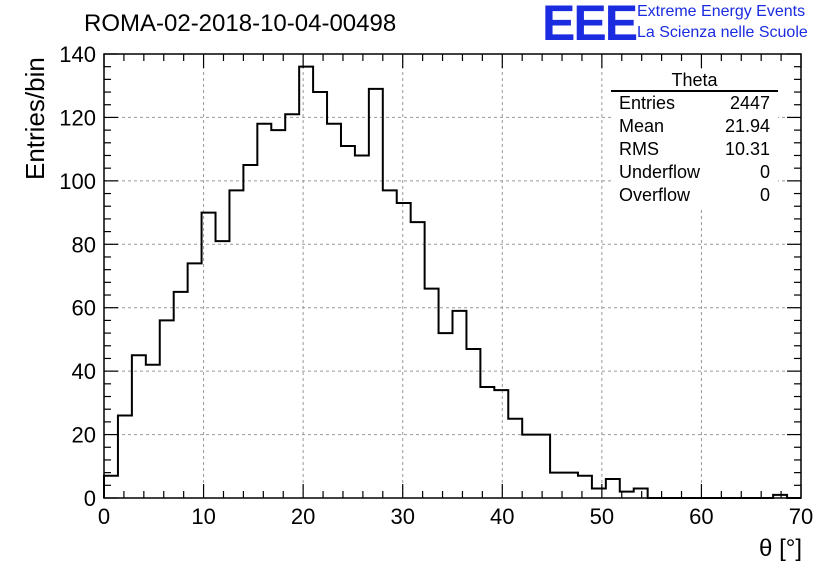 The height and width of the screenshot is (572, 836). Describe the element at coordinates (240, 23) in the screenshot. I see `chart-title: ROMA-02-2018-10-04-00498` at that location.